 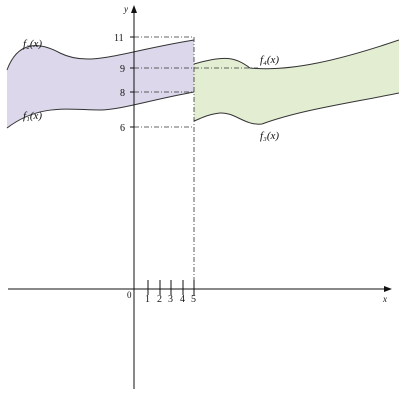 I want to click on label-f3: f₃(x), so click(x=269, y=136).